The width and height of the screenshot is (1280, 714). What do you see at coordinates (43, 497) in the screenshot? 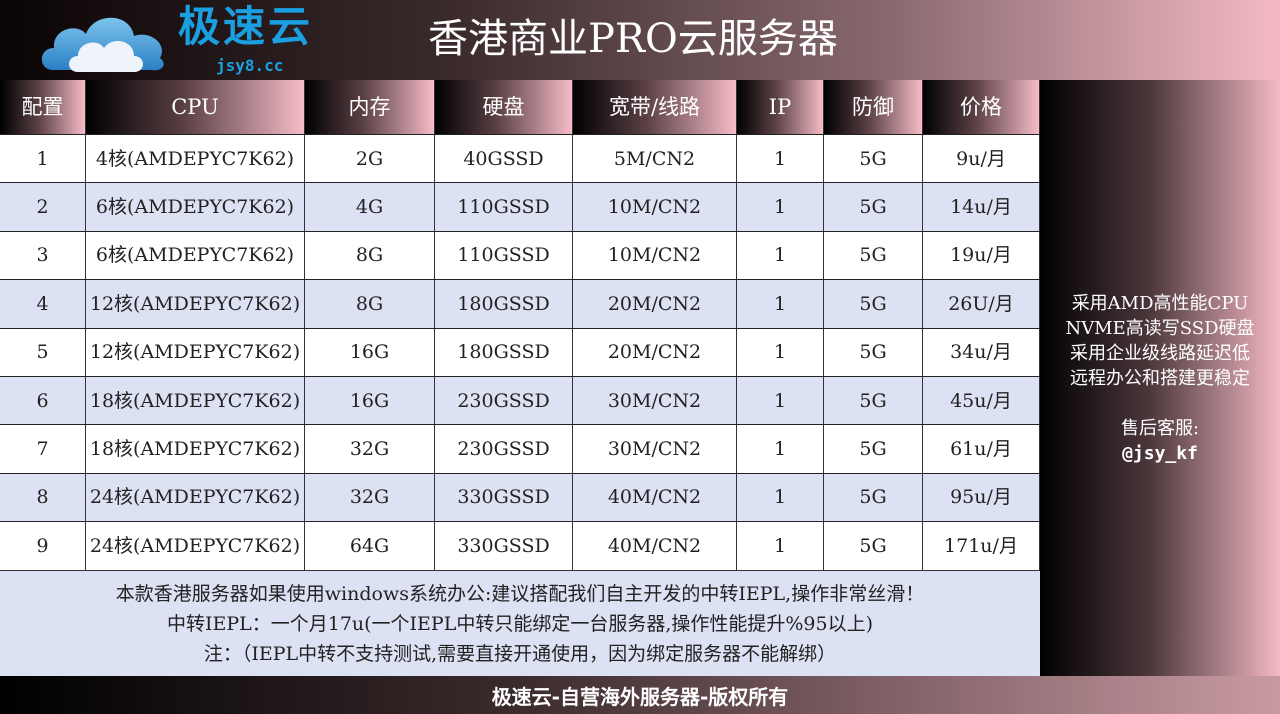
I see `table-cell: 8` at bounding box center [43, 497].